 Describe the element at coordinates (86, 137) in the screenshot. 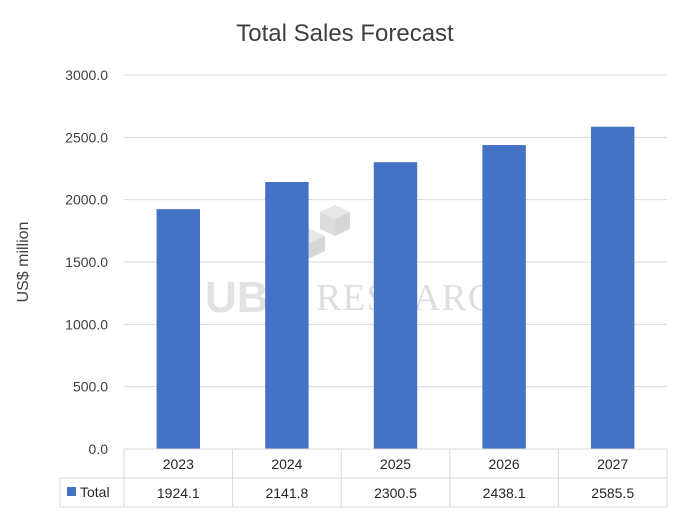

I see `y-tick-label: 2500.0` at that location.